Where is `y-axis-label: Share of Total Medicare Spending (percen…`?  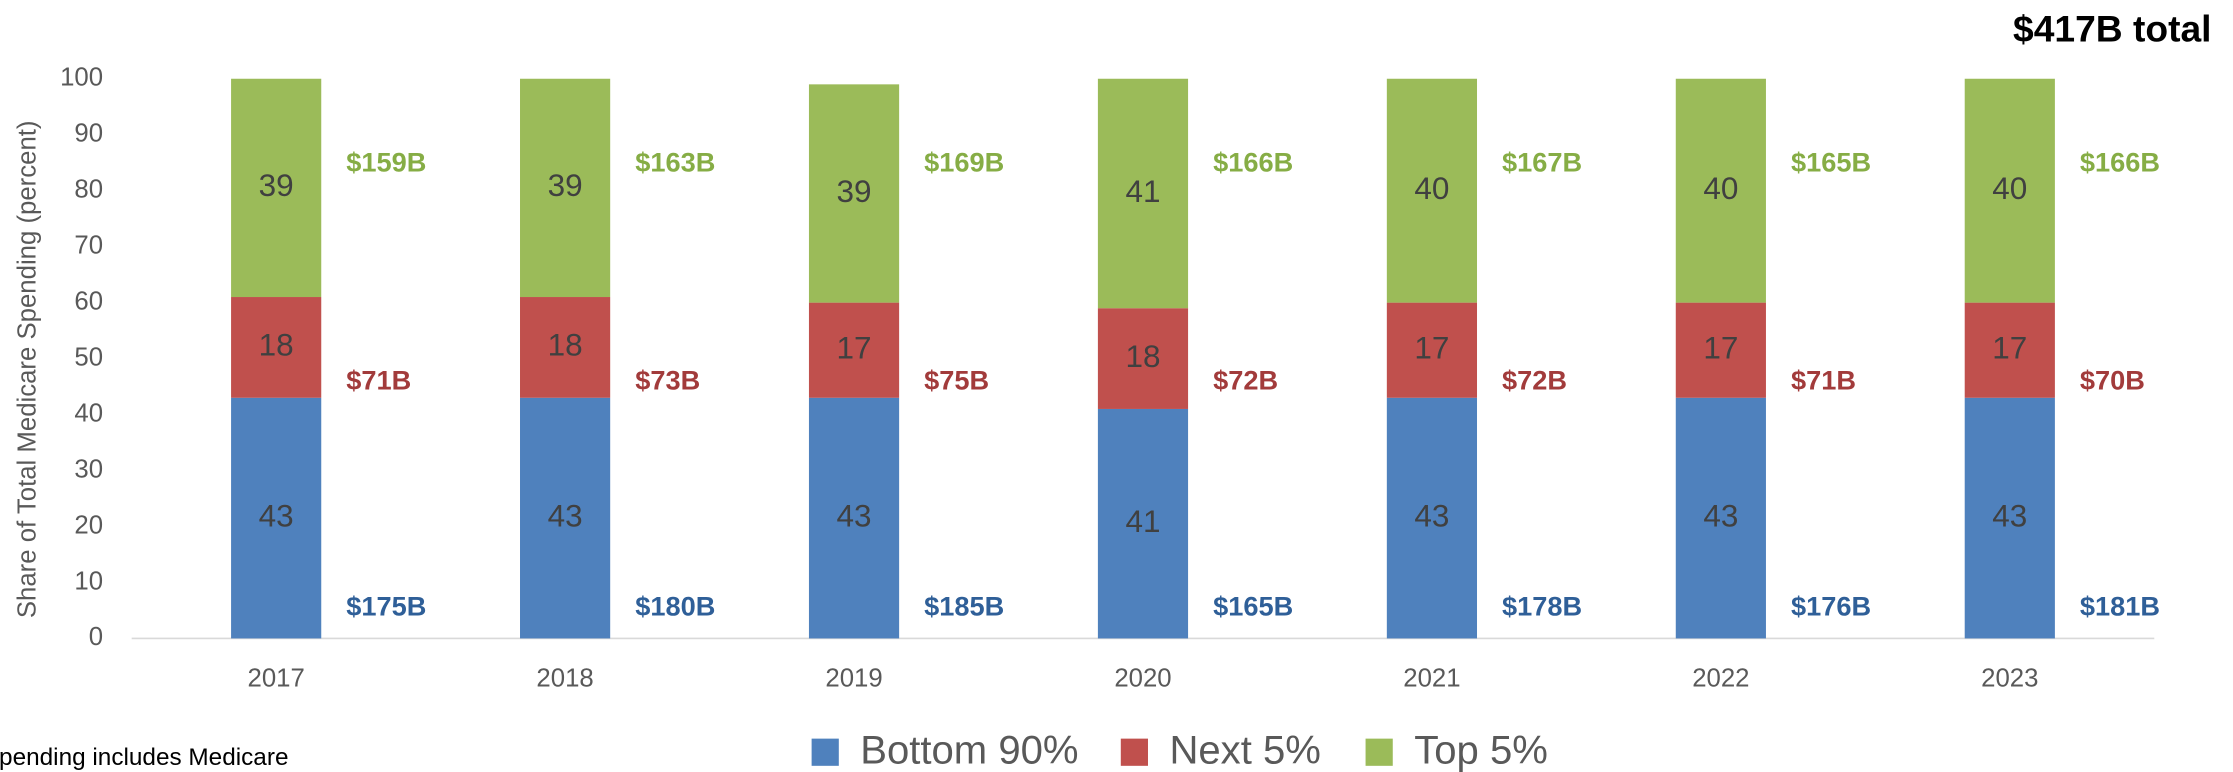
y-axis-label: Share of Total Medicare Spending (percen… is located at coordinates (27, 369).